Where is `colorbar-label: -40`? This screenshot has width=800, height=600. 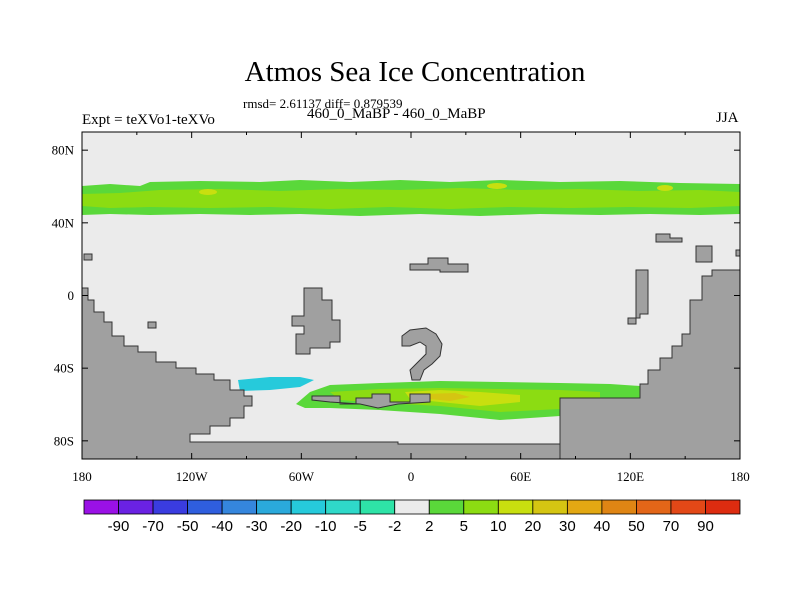
colorbar-label: -40 is located at coordinates (222, 526).